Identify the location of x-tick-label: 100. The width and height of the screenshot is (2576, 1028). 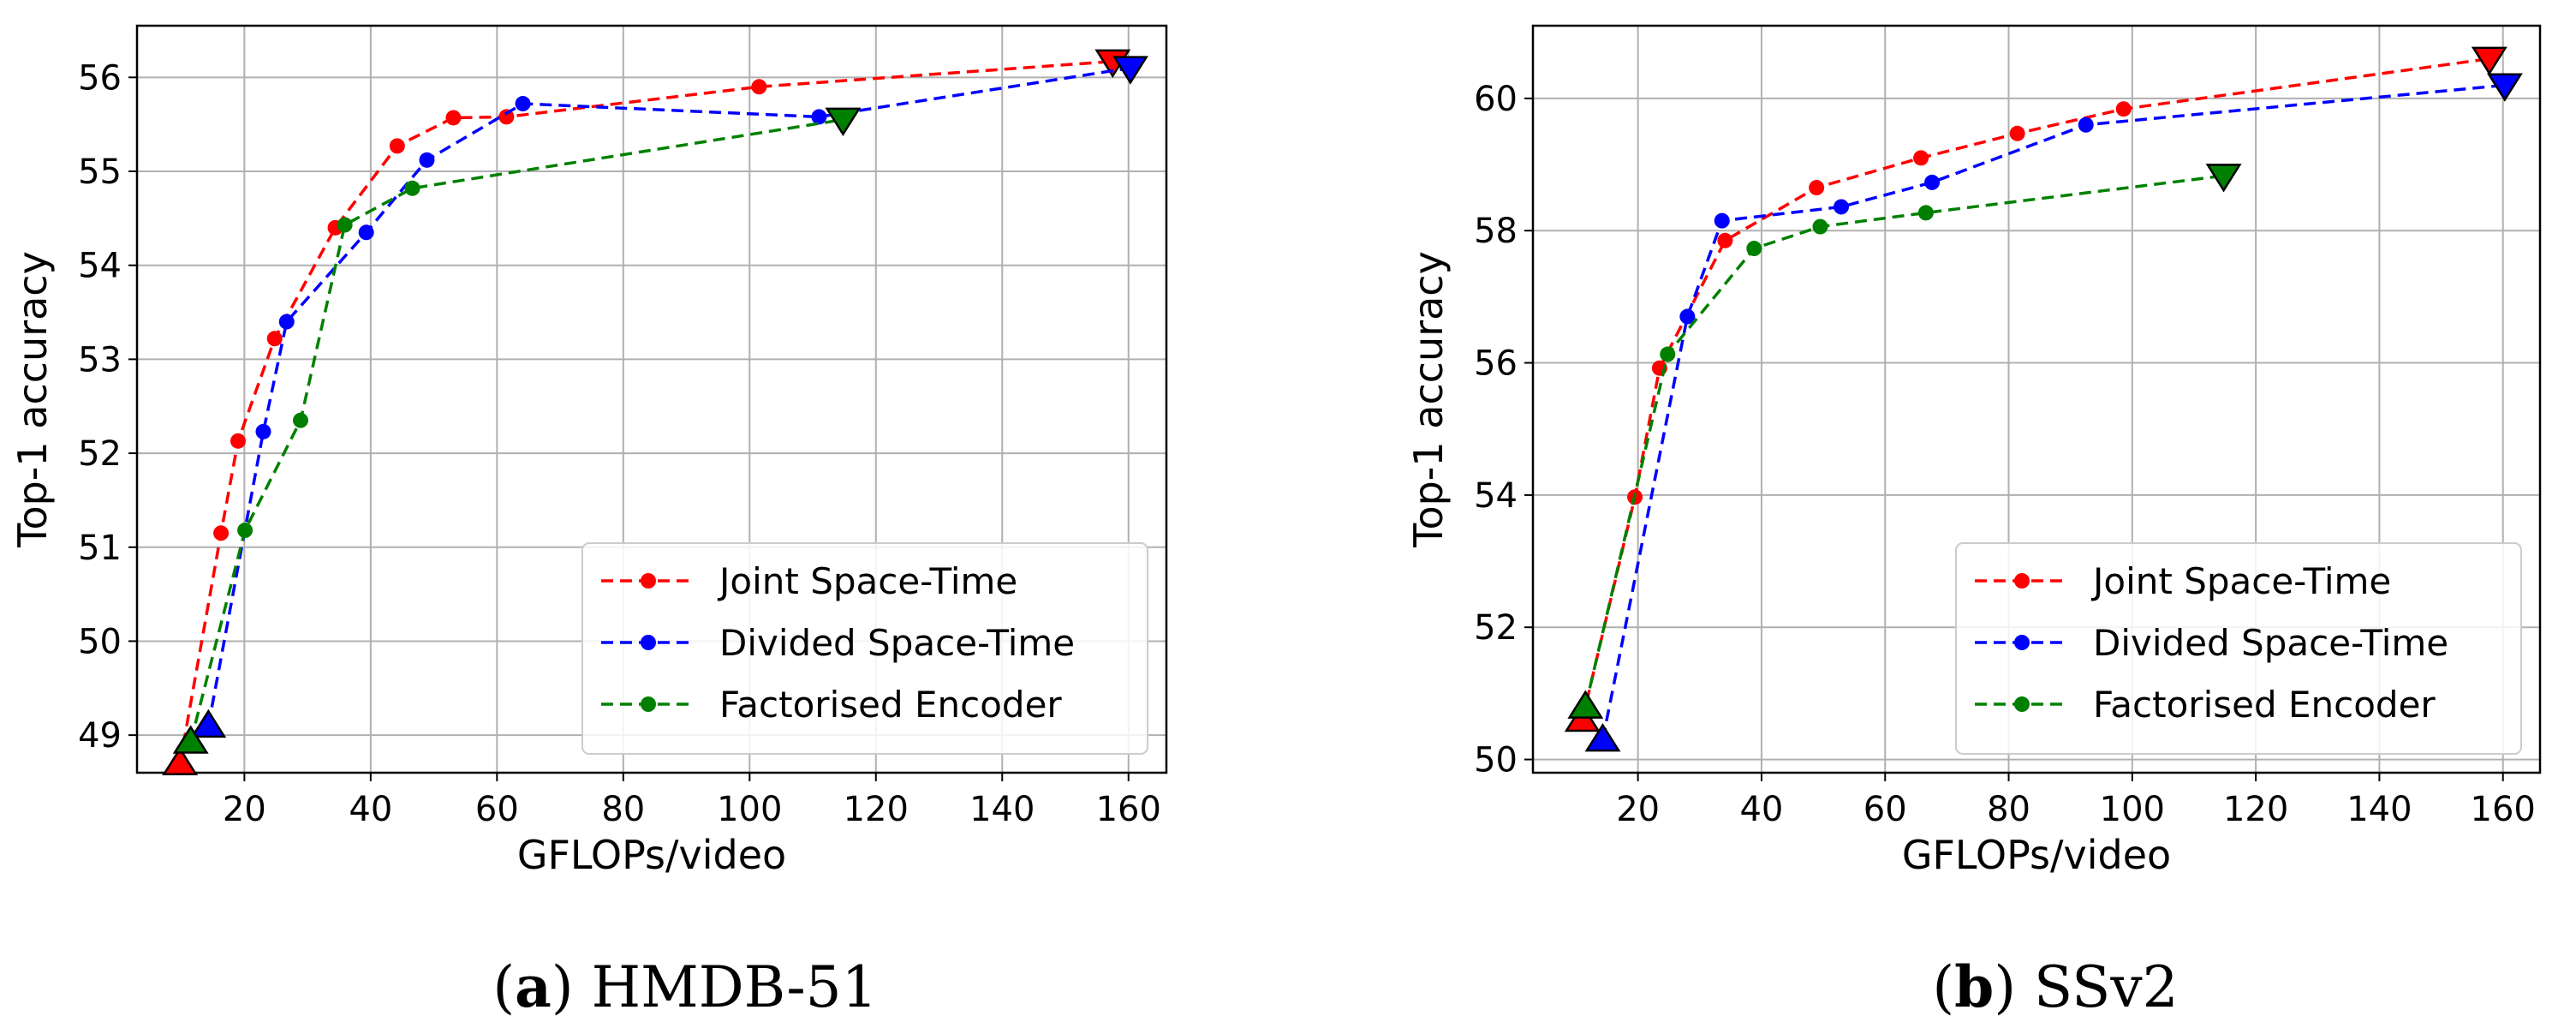
(749, 810).